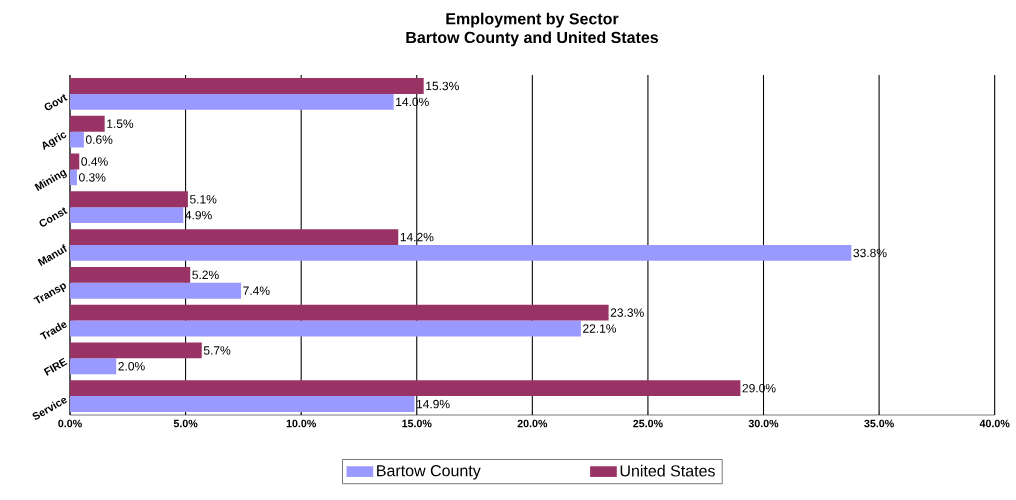 Image resolution: width=1016 pixels, height=500 pixels. What do you see at coordinates (131, 366) in the screenshot?
I see `data-label: 2.0%` at bounding box center [131, 366].